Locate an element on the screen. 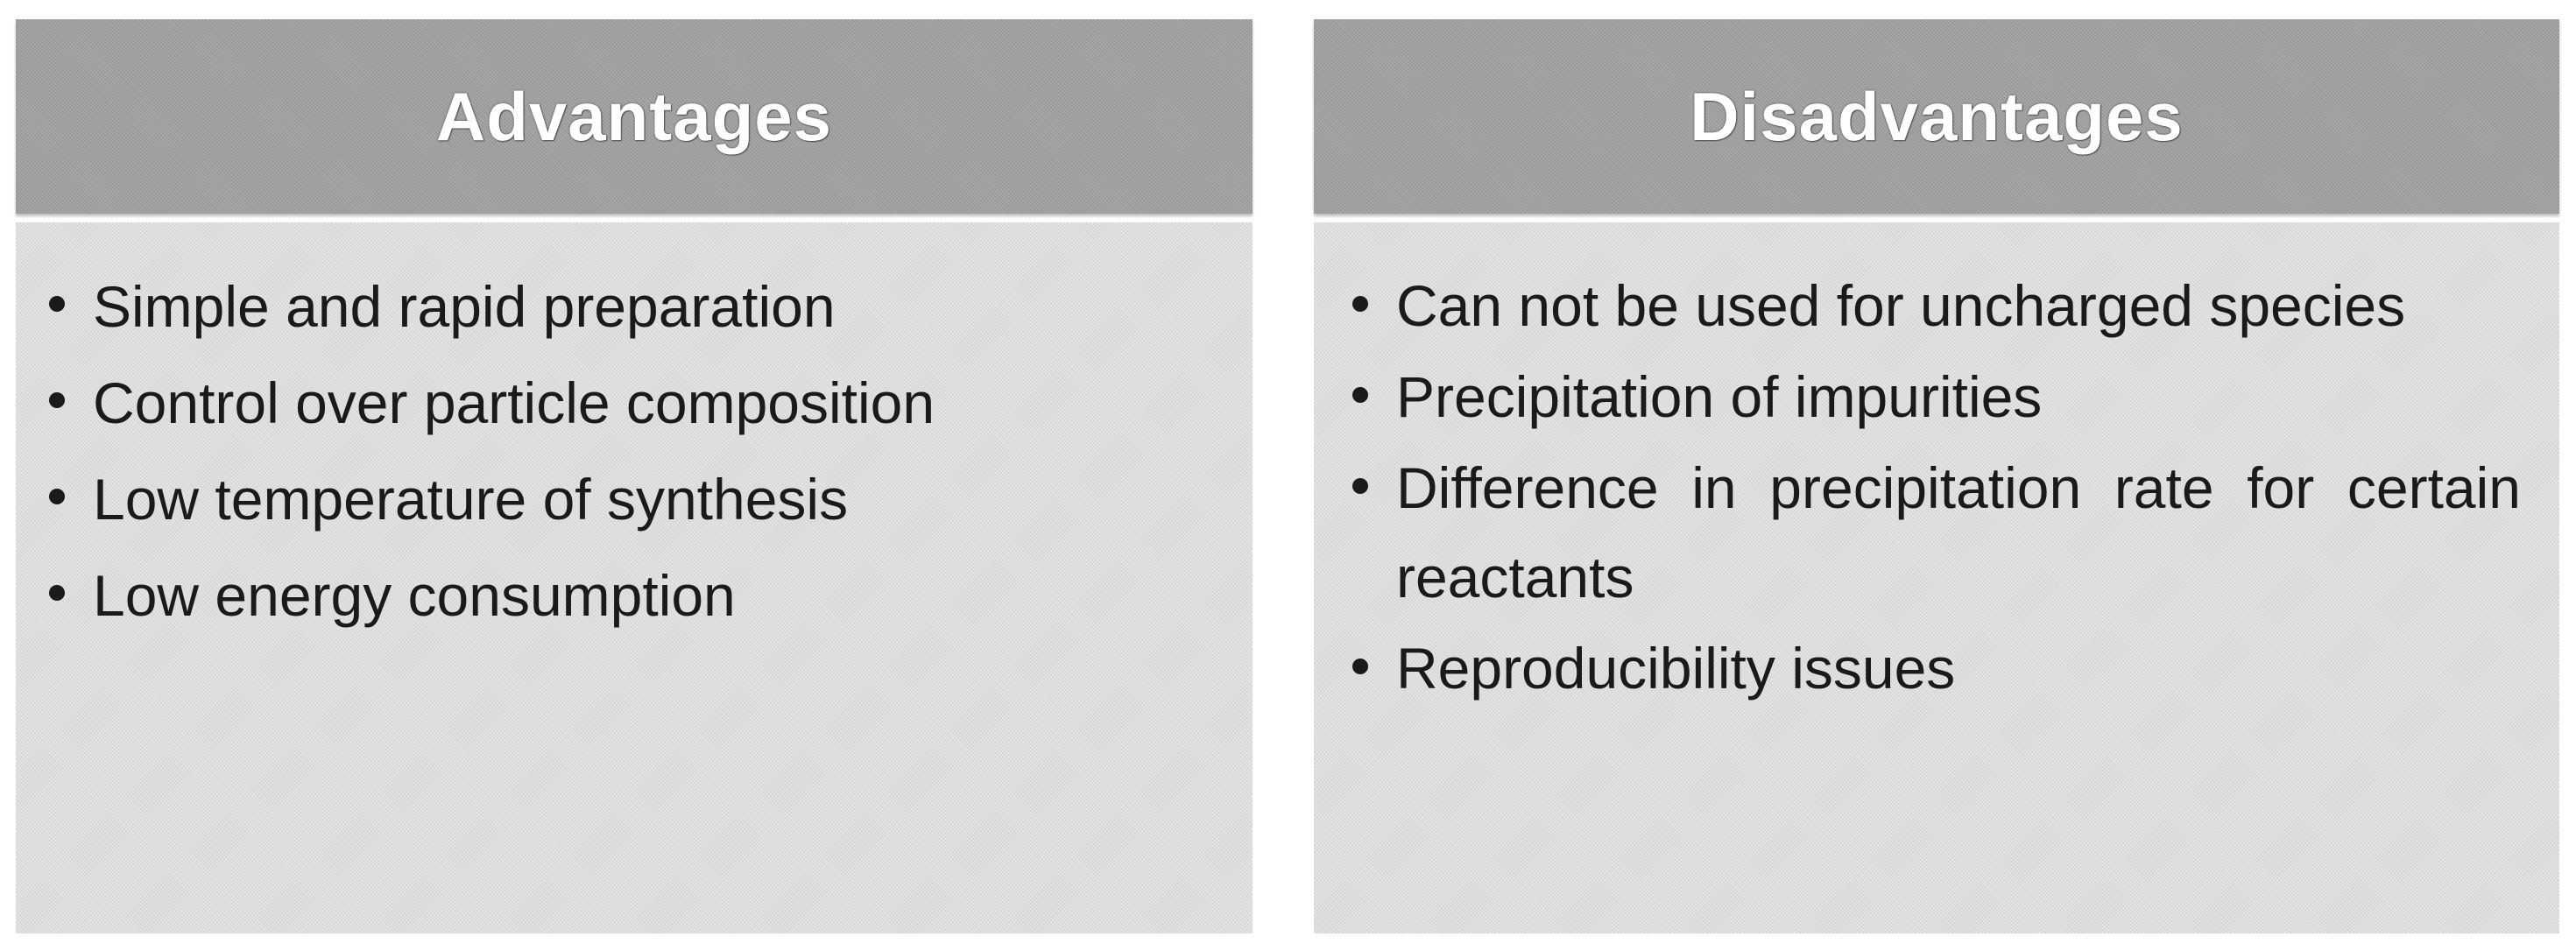 The image size is (2576, 944). disadvantage-item: Precipitation of impurities is located at coordinates (1937, 396).